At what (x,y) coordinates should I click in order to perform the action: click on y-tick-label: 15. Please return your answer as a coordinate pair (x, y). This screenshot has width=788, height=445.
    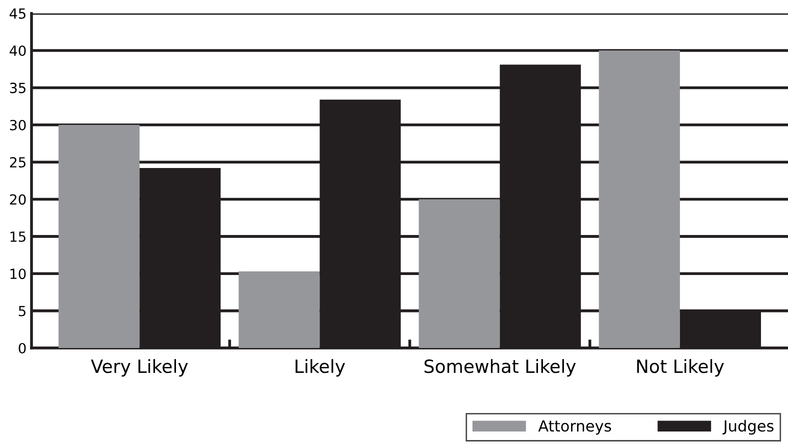
    Looking at the image, I should click on (18, 237).